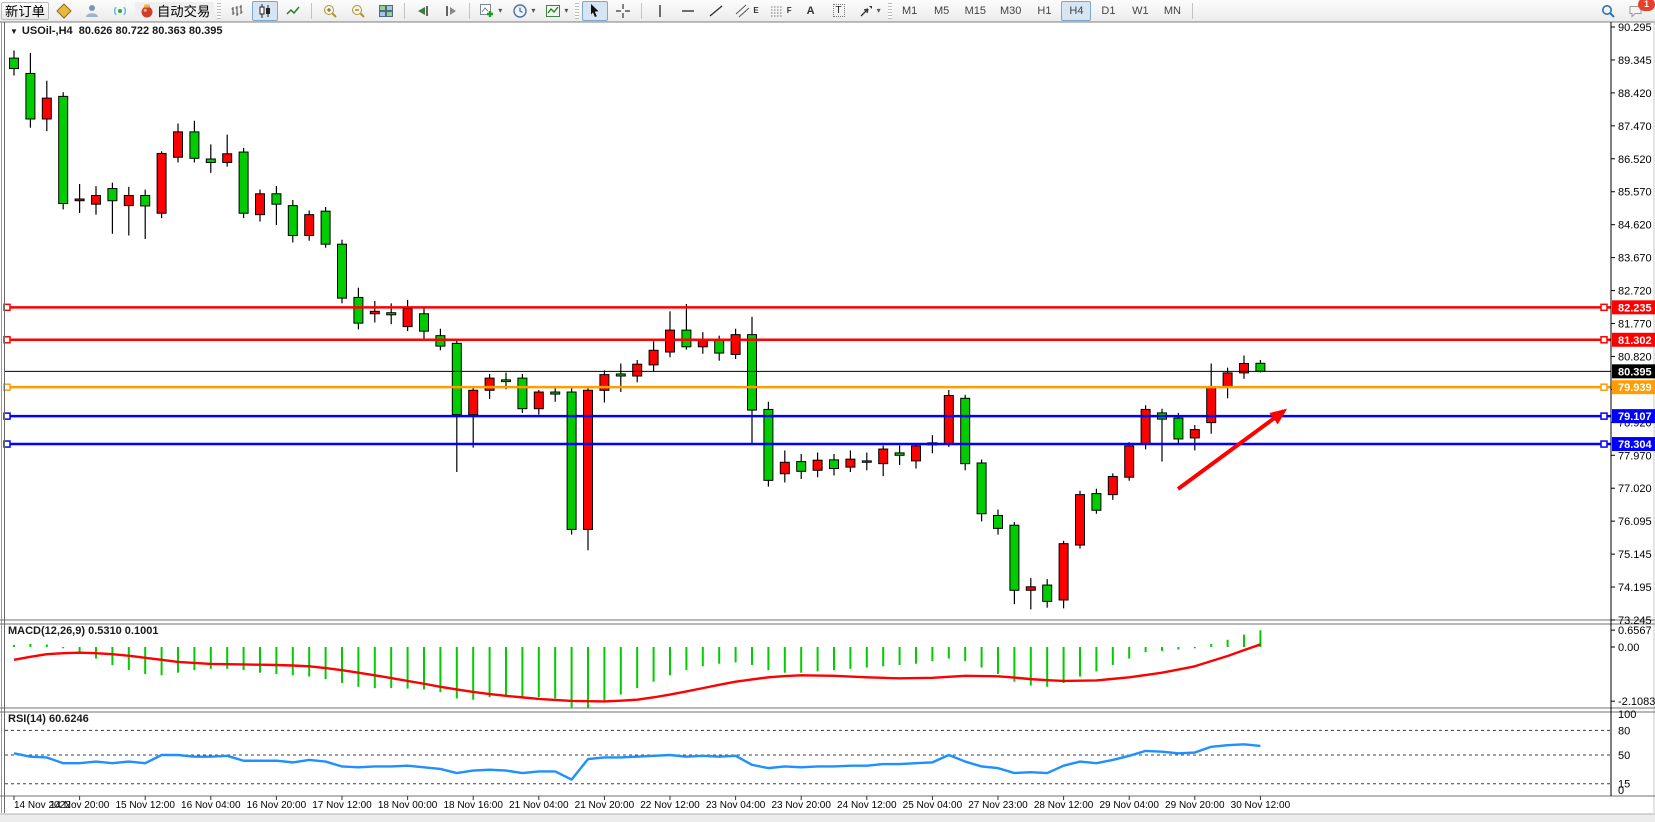 This screenshot has height=822, width=1655. Describe the element at coordinates (1172, 10) in the screenshot. I see `tf-mn-button: MN` at that location.